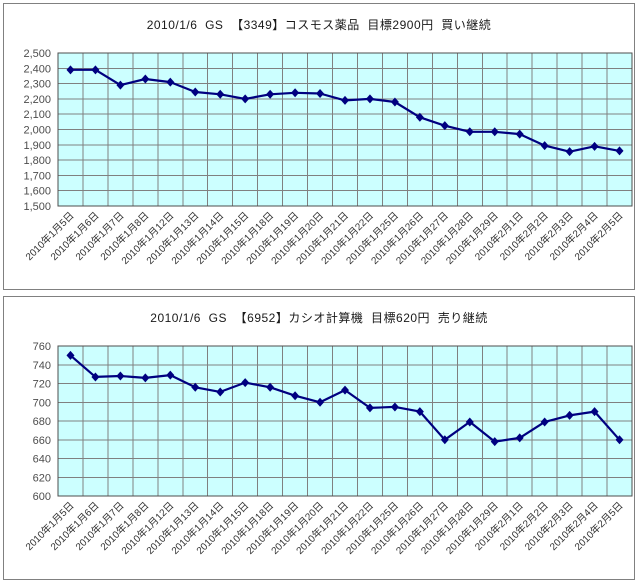  Describe the element at coordinates (319, 25) in the screenshot. I see `chart-title-cosmos: 2010/1/6 GS 【3349】コスモス薬品 目標2900円 買い継続` at that location.